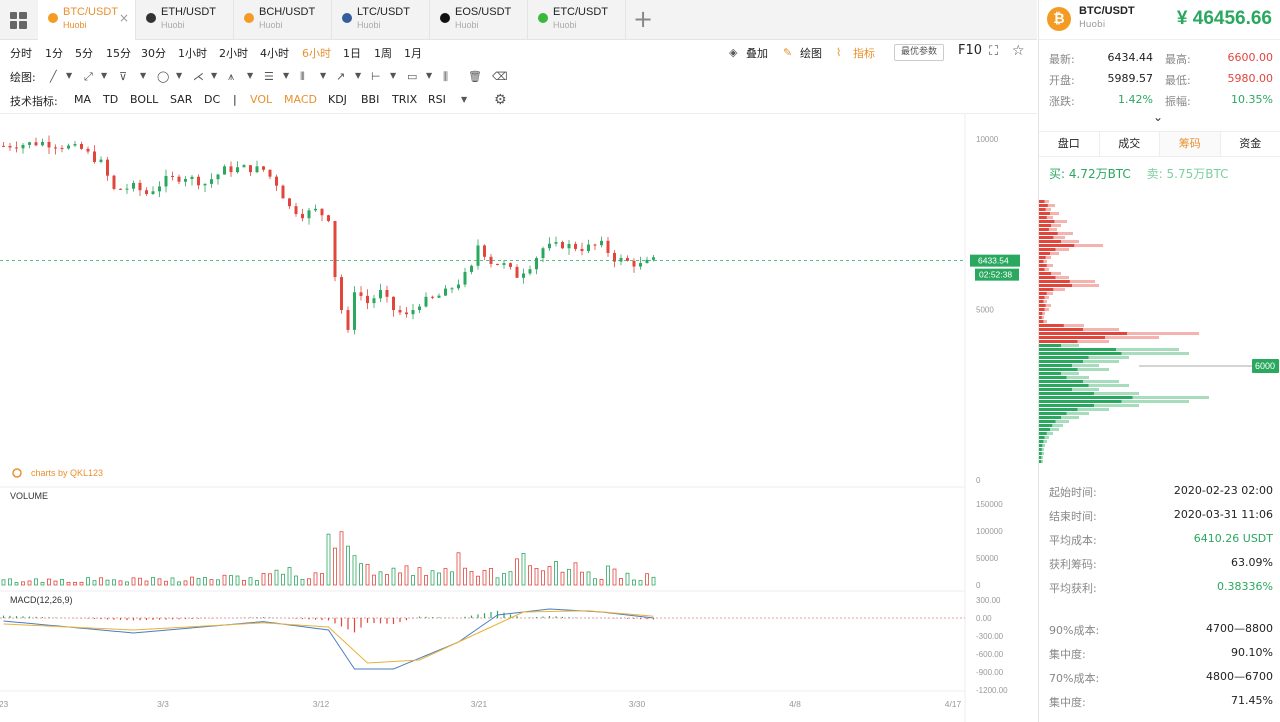 The image size is (1280, 722). I want to click on sub-indicator-option: VOL, so click(261, 99).